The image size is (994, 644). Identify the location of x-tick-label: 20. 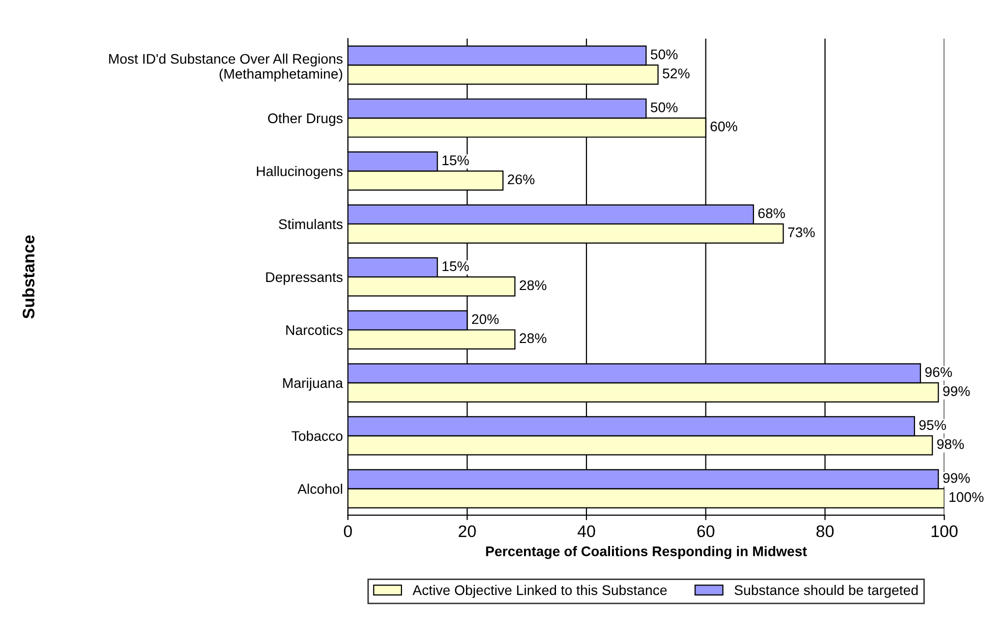
(467, 531).